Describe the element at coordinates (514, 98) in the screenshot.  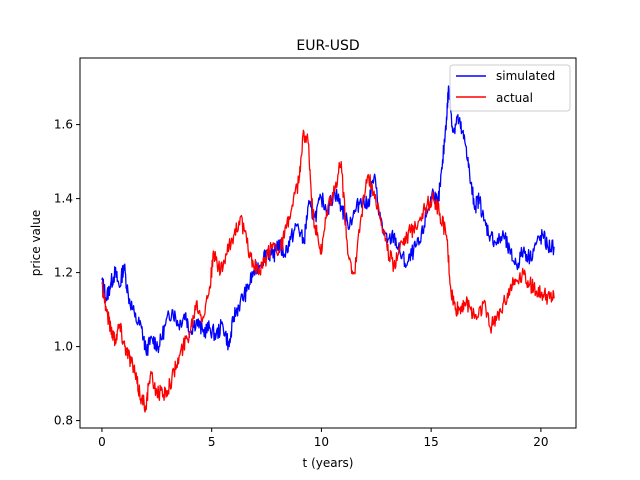
I see `legend-label-actual: actual` at that location.